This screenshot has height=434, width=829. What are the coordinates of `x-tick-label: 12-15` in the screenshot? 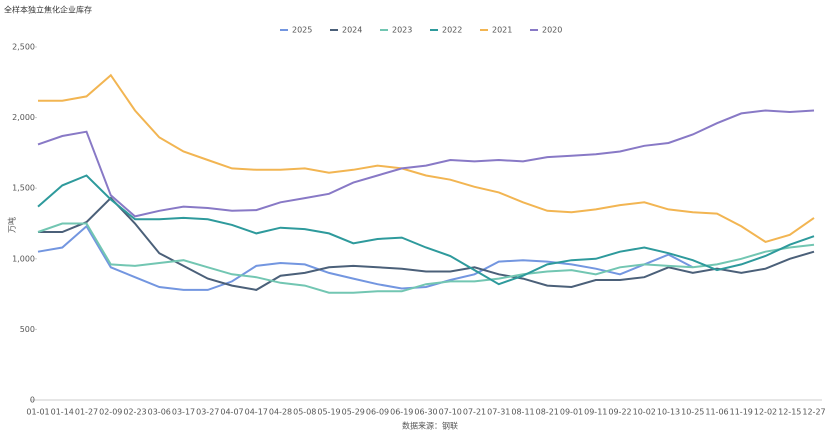 It's located at (789, 412).